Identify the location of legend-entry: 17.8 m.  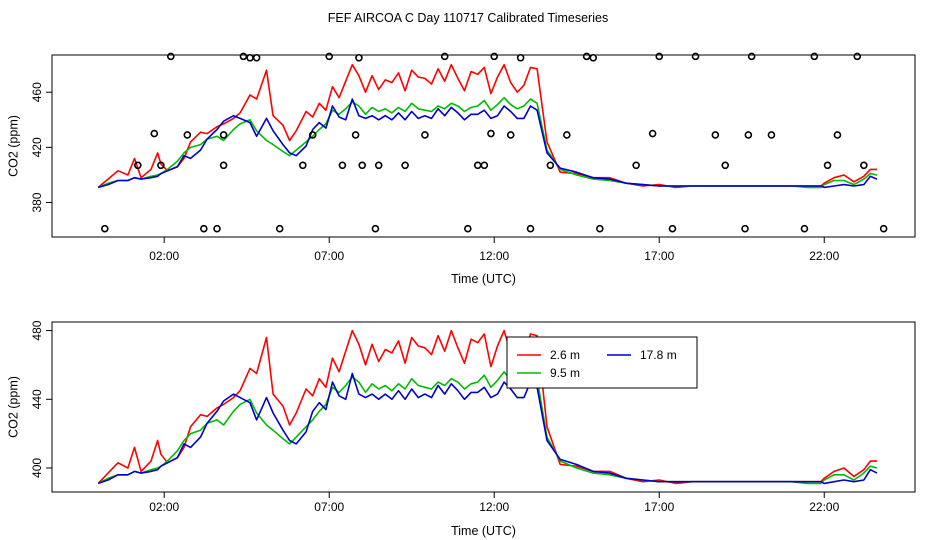
(642, 355).